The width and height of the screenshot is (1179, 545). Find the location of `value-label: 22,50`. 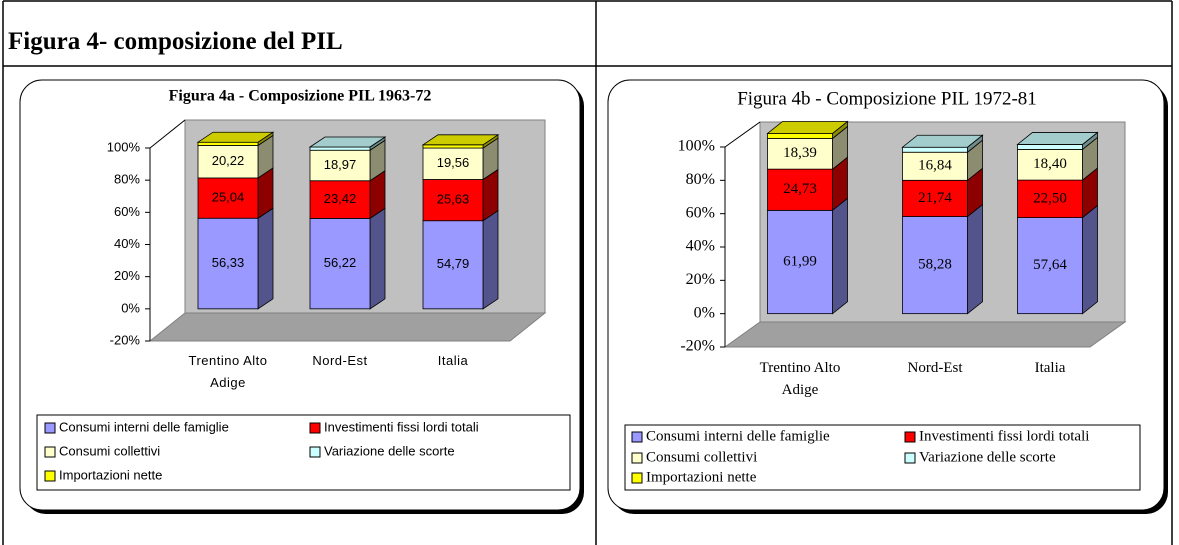

value-label: 22,50 is located at coordinates (1050, 198).